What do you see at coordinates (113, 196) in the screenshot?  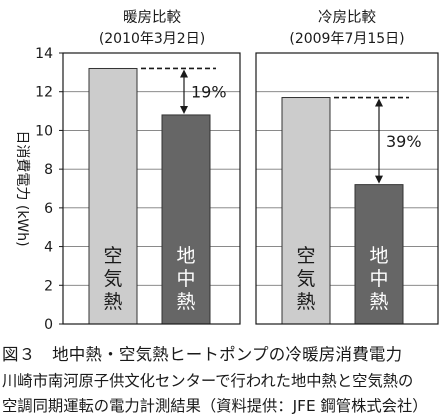 I see `heating-bar-air-source` at bounding box center [113, 196].